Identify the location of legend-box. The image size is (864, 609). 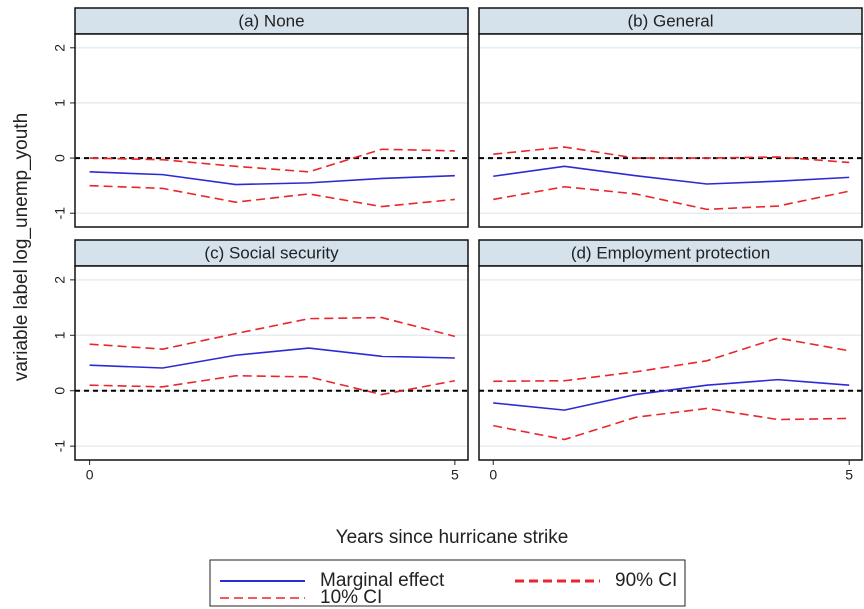
(447, 583).